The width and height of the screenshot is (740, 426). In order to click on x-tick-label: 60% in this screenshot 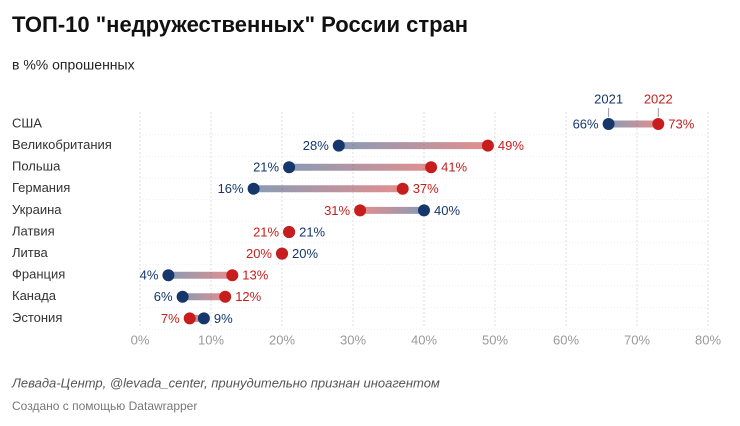, I will do `click(566, 339)`.